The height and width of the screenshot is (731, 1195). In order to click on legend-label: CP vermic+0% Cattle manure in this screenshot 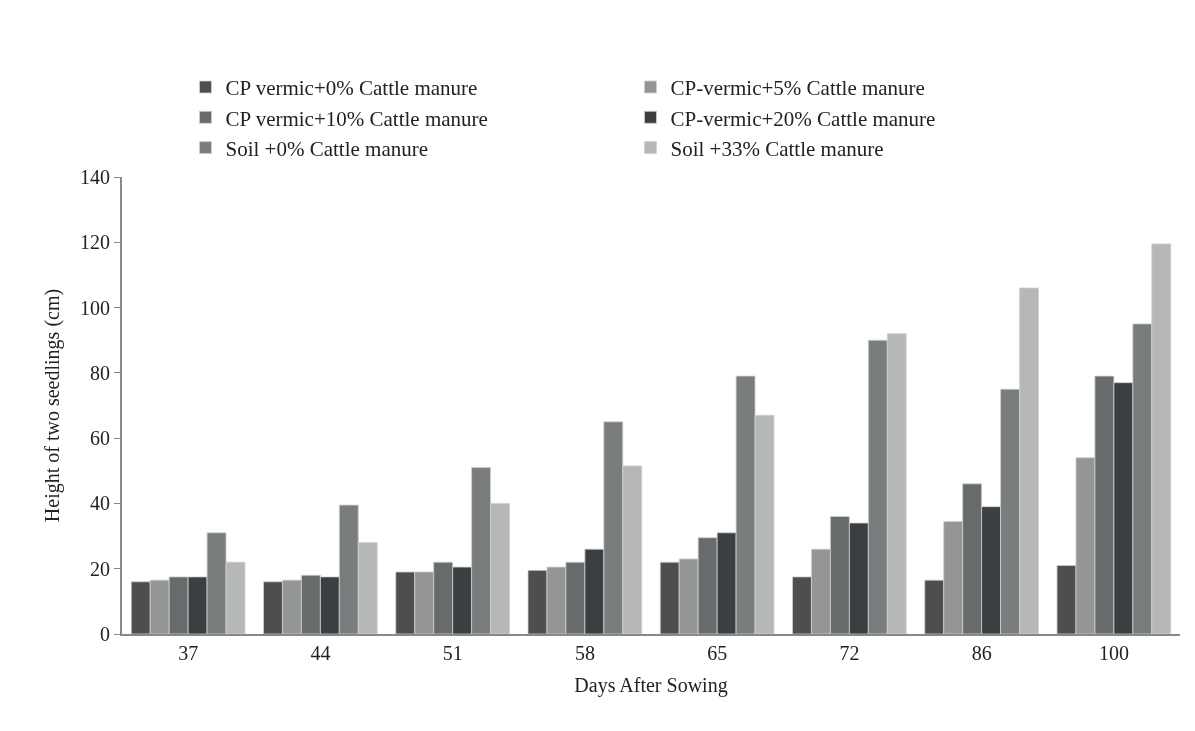, I will do `click(351, 88)`.